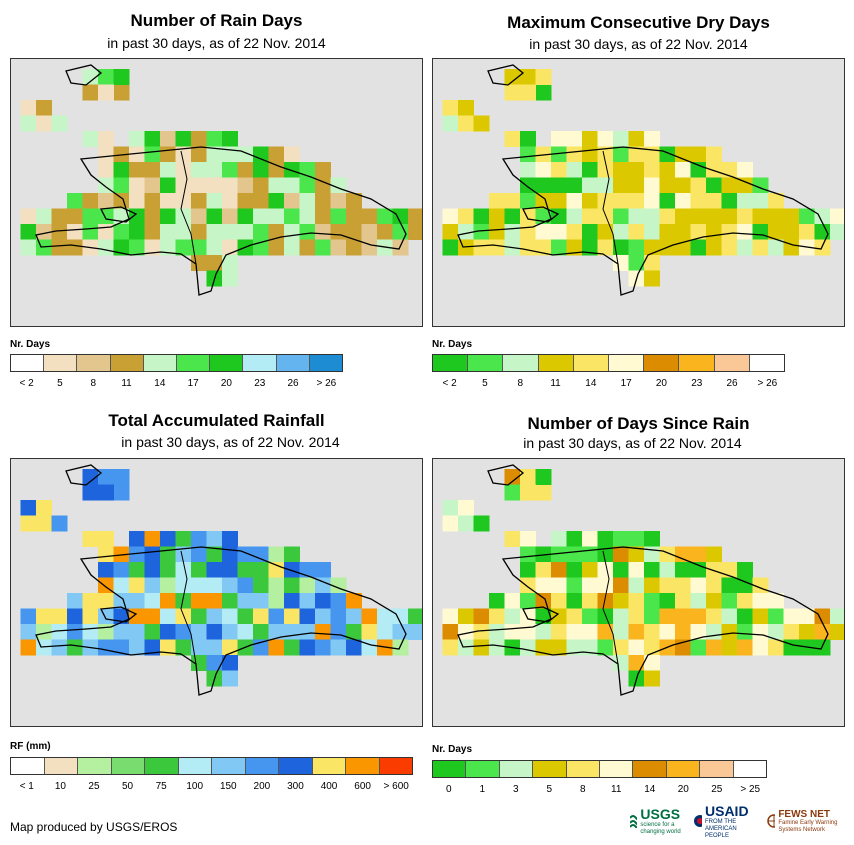  Describe the element at coordinates (732, 383) in the screenshot. I see `legend-label: 26` at that location.